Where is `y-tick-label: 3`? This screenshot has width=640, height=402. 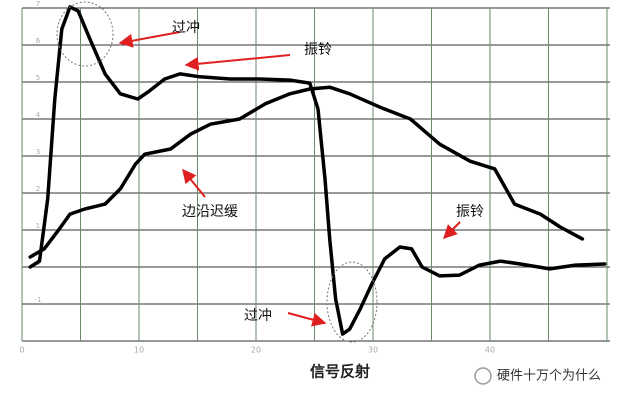
y-tick-label: 3 is located at coordinates (38, 152).